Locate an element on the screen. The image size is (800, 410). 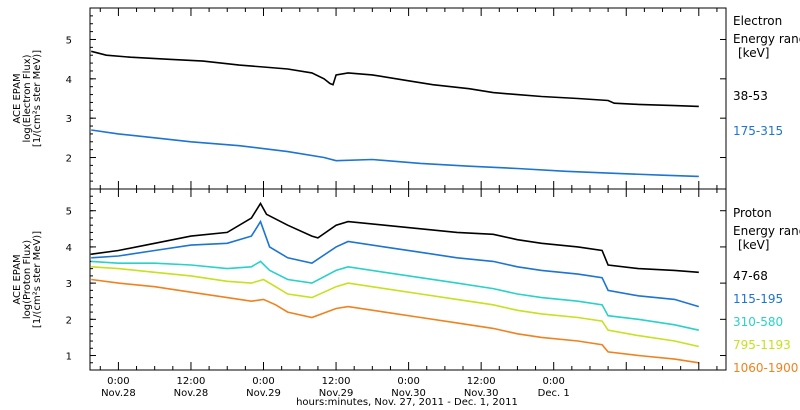
electron-legend-title: [keV] is located at coordinates (753, 53).